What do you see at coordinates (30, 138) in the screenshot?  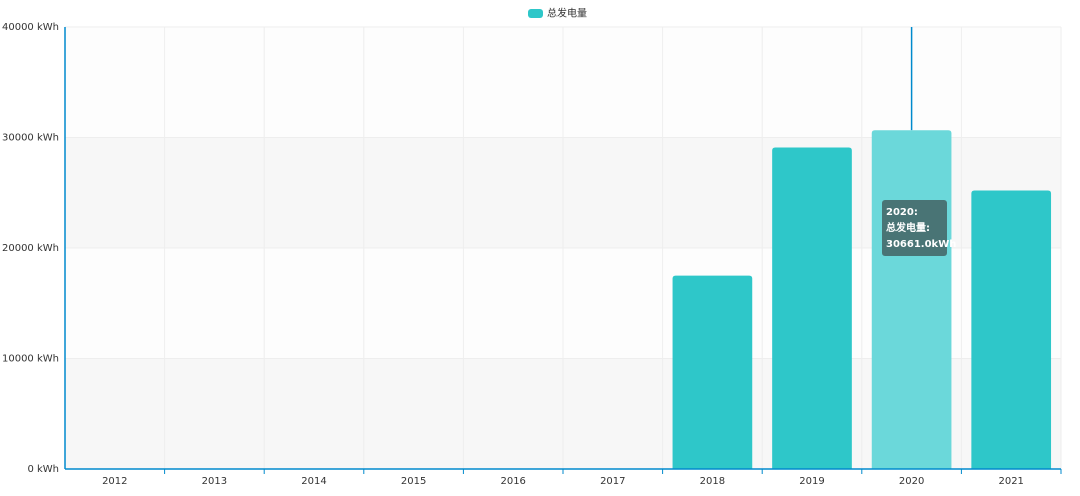 I see `y-tick-label: 30000 kWh` at bounding box center [30, 138].